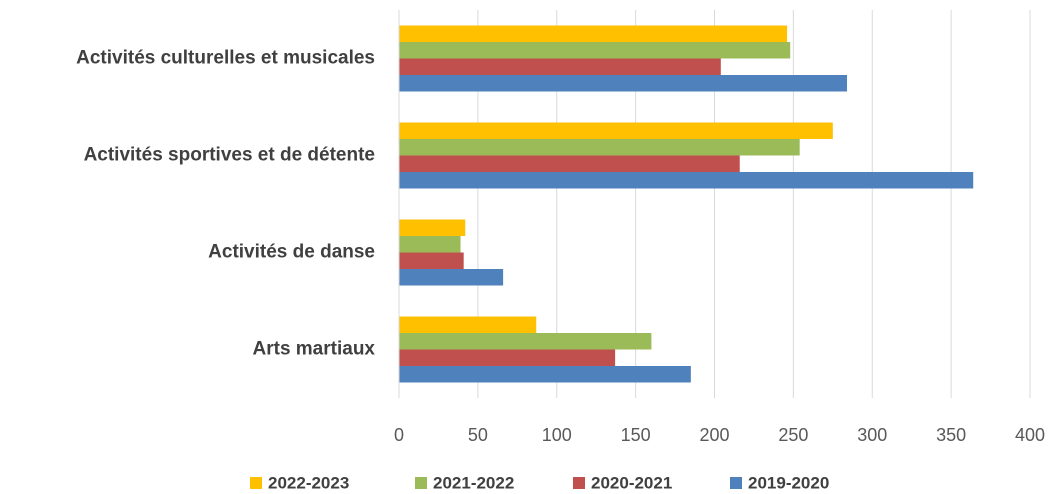 The width and height of the screenshot is (1055, 494). What do you see at coordinates (793, 435) in the screenshot?
I see `x-tick-label: 250` at bounding box center [793, 435].